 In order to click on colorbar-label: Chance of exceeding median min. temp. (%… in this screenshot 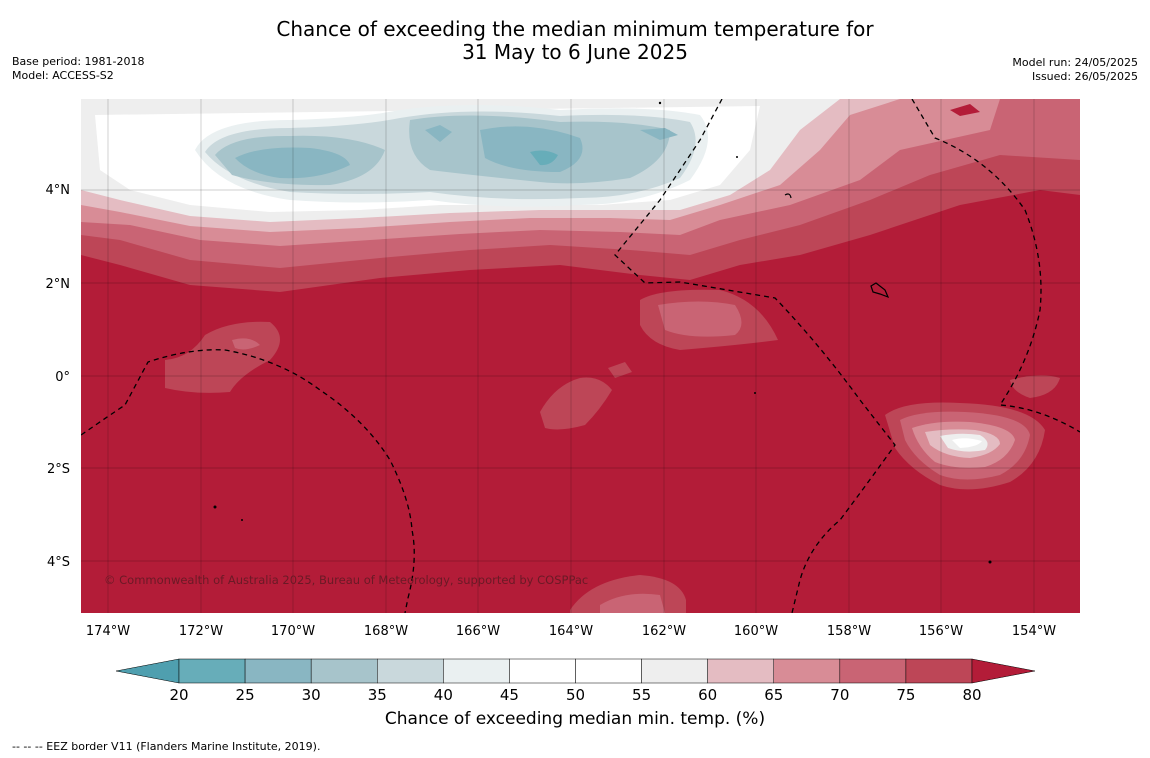, I will do `click(575, 719)`.